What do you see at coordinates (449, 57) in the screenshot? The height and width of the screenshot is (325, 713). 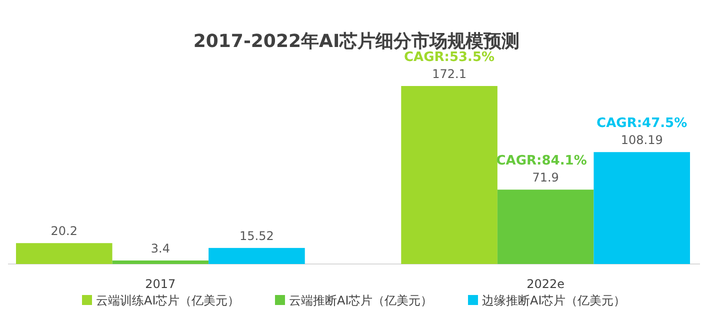 I see `text: CAGR:53.5%` at bounding box center [449, 57].